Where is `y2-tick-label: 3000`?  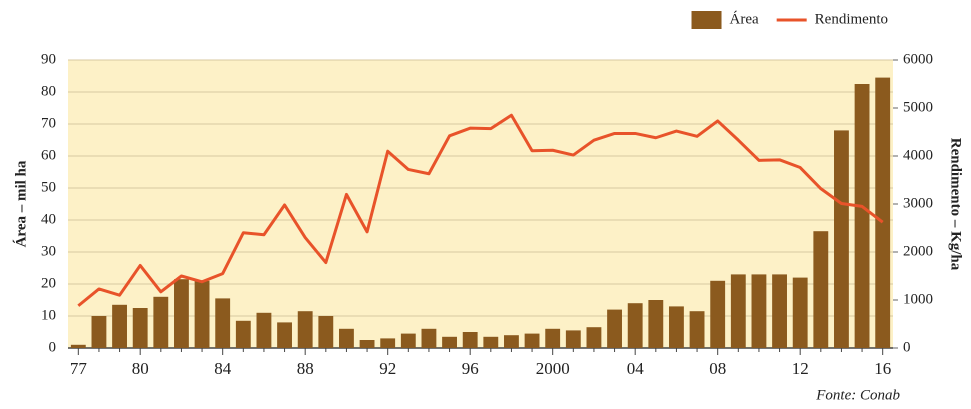
y2-tick-label: 3000 is located at coordinates (918, 203).